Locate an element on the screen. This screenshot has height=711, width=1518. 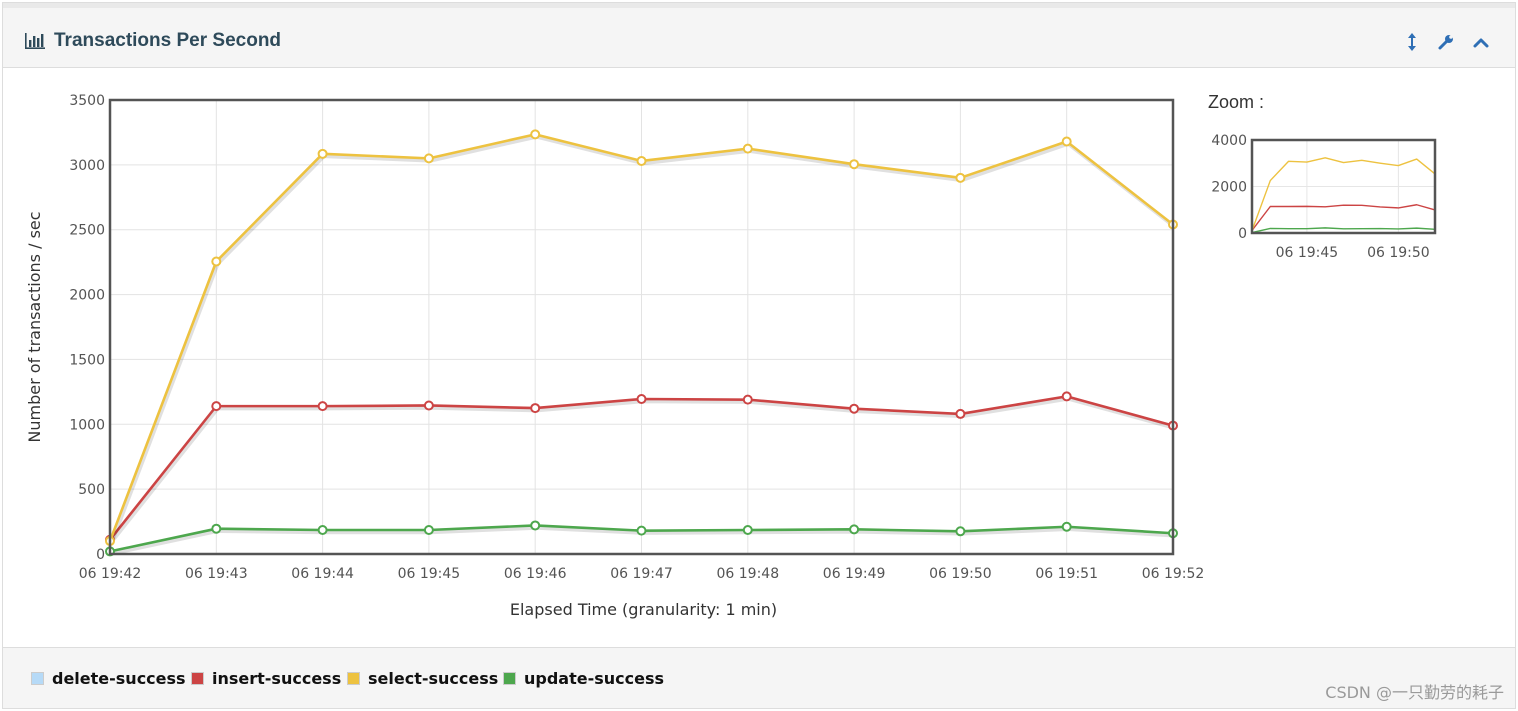
x-tick-label: 06 19:51 is located at coordinates (1066, 574).